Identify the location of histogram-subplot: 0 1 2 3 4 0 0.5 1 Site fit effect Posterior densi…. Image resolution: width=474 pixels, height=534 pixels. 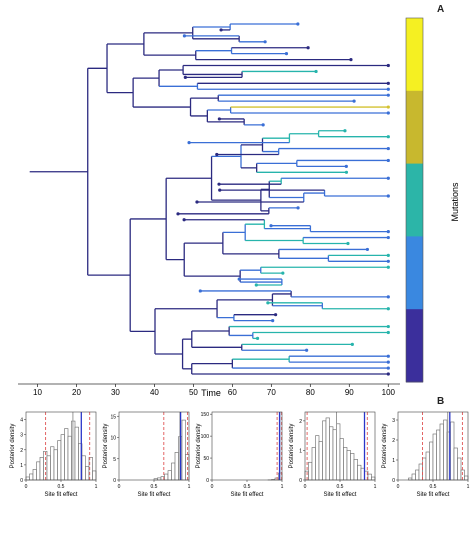
(54, 454).